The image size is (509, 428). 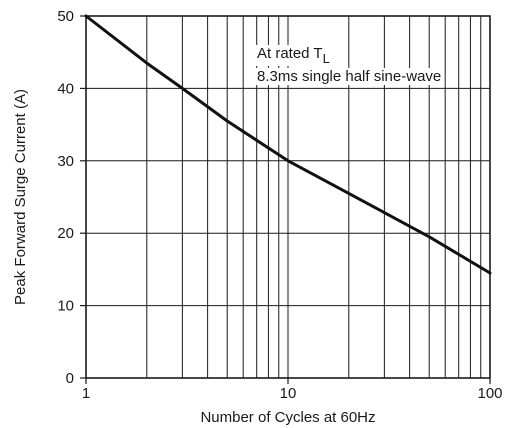 I want to click on annotation-condition-line: At rated TL, so click(x=293, y=55).